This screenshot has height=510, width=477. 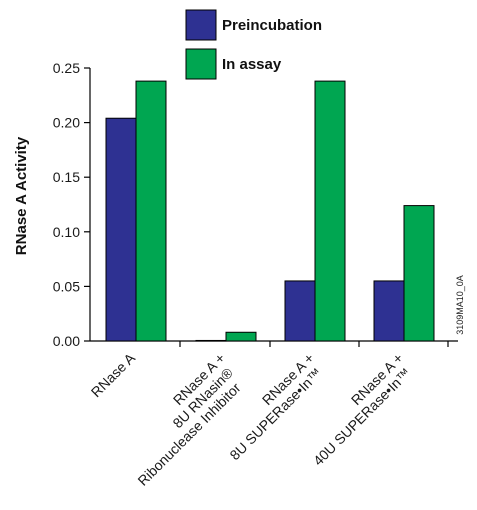 I want to click on x-category-text: RNase A, so click(x=113, y=374).